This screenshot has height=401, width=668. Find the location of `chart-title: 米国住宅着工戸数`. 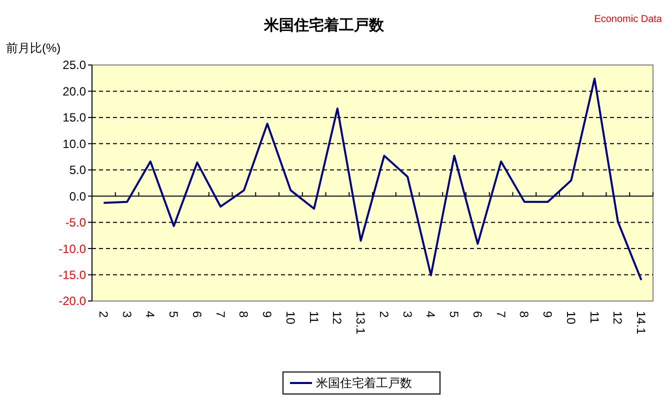

chart-title: 米国住宅着工戸数 is located at coordinates (324, 25).